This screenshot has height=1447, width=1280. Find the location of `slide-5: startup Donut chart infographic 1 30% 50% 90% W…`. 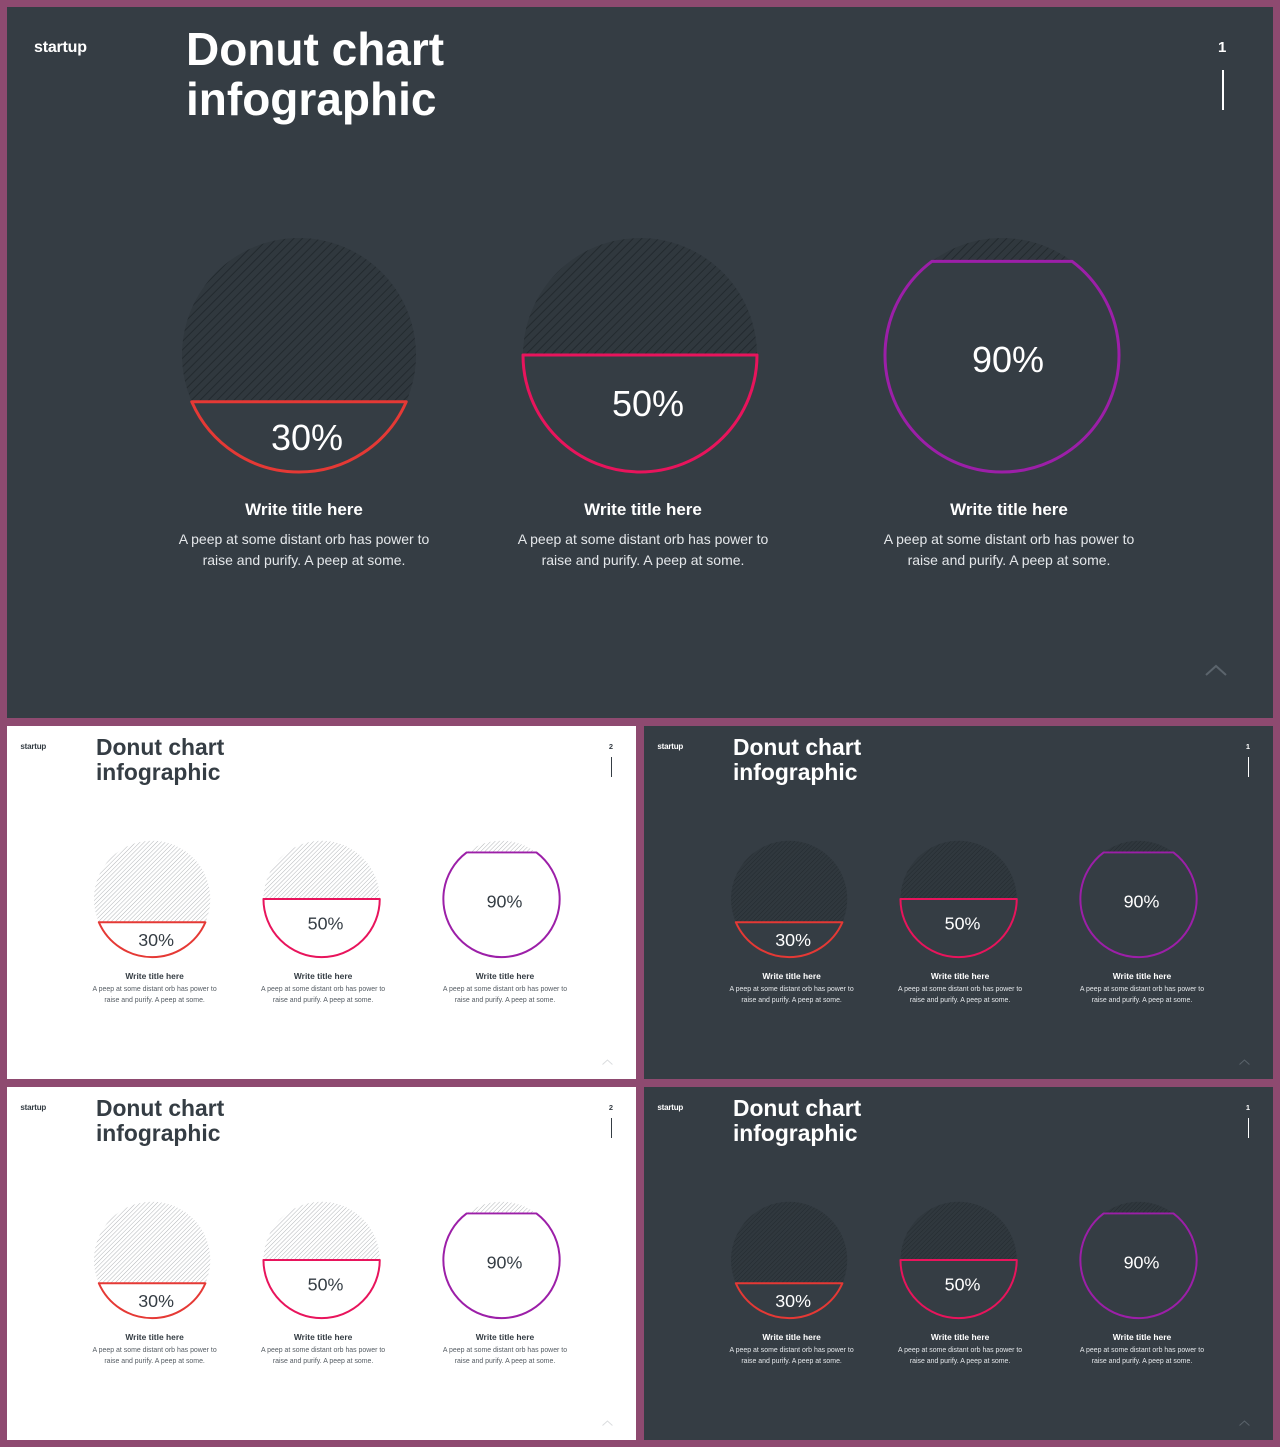

slide-5: startup Donut chart infographic 1 30% 50% 90% W… is located at coordinates (958, 1263).